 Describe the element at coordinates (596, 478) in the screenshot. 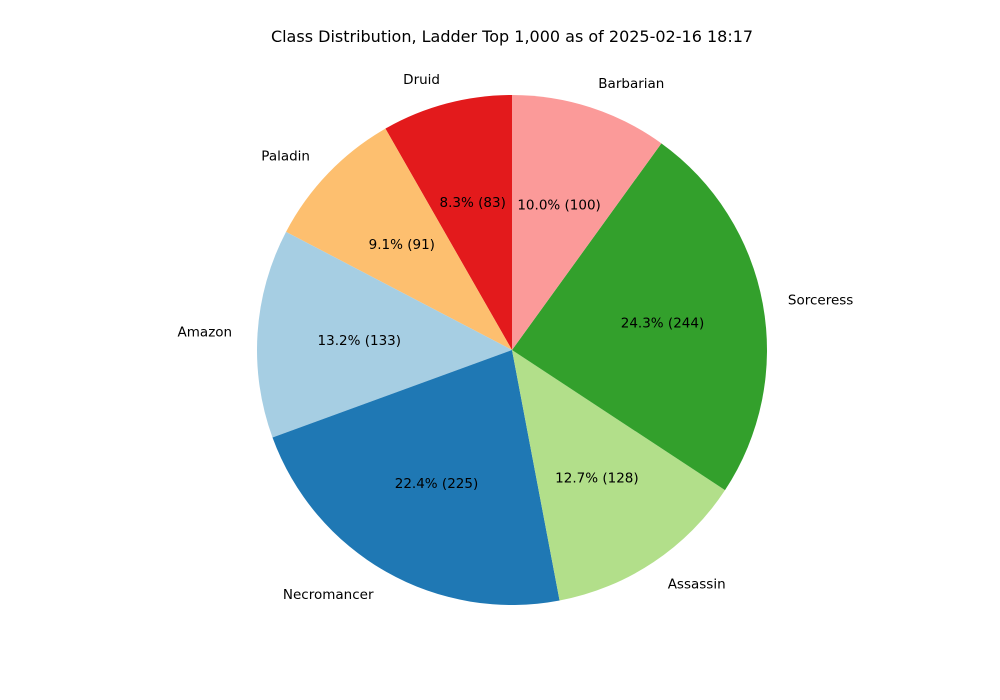

I see `slice-percent-assassin: 12.7% (128)` at that location.